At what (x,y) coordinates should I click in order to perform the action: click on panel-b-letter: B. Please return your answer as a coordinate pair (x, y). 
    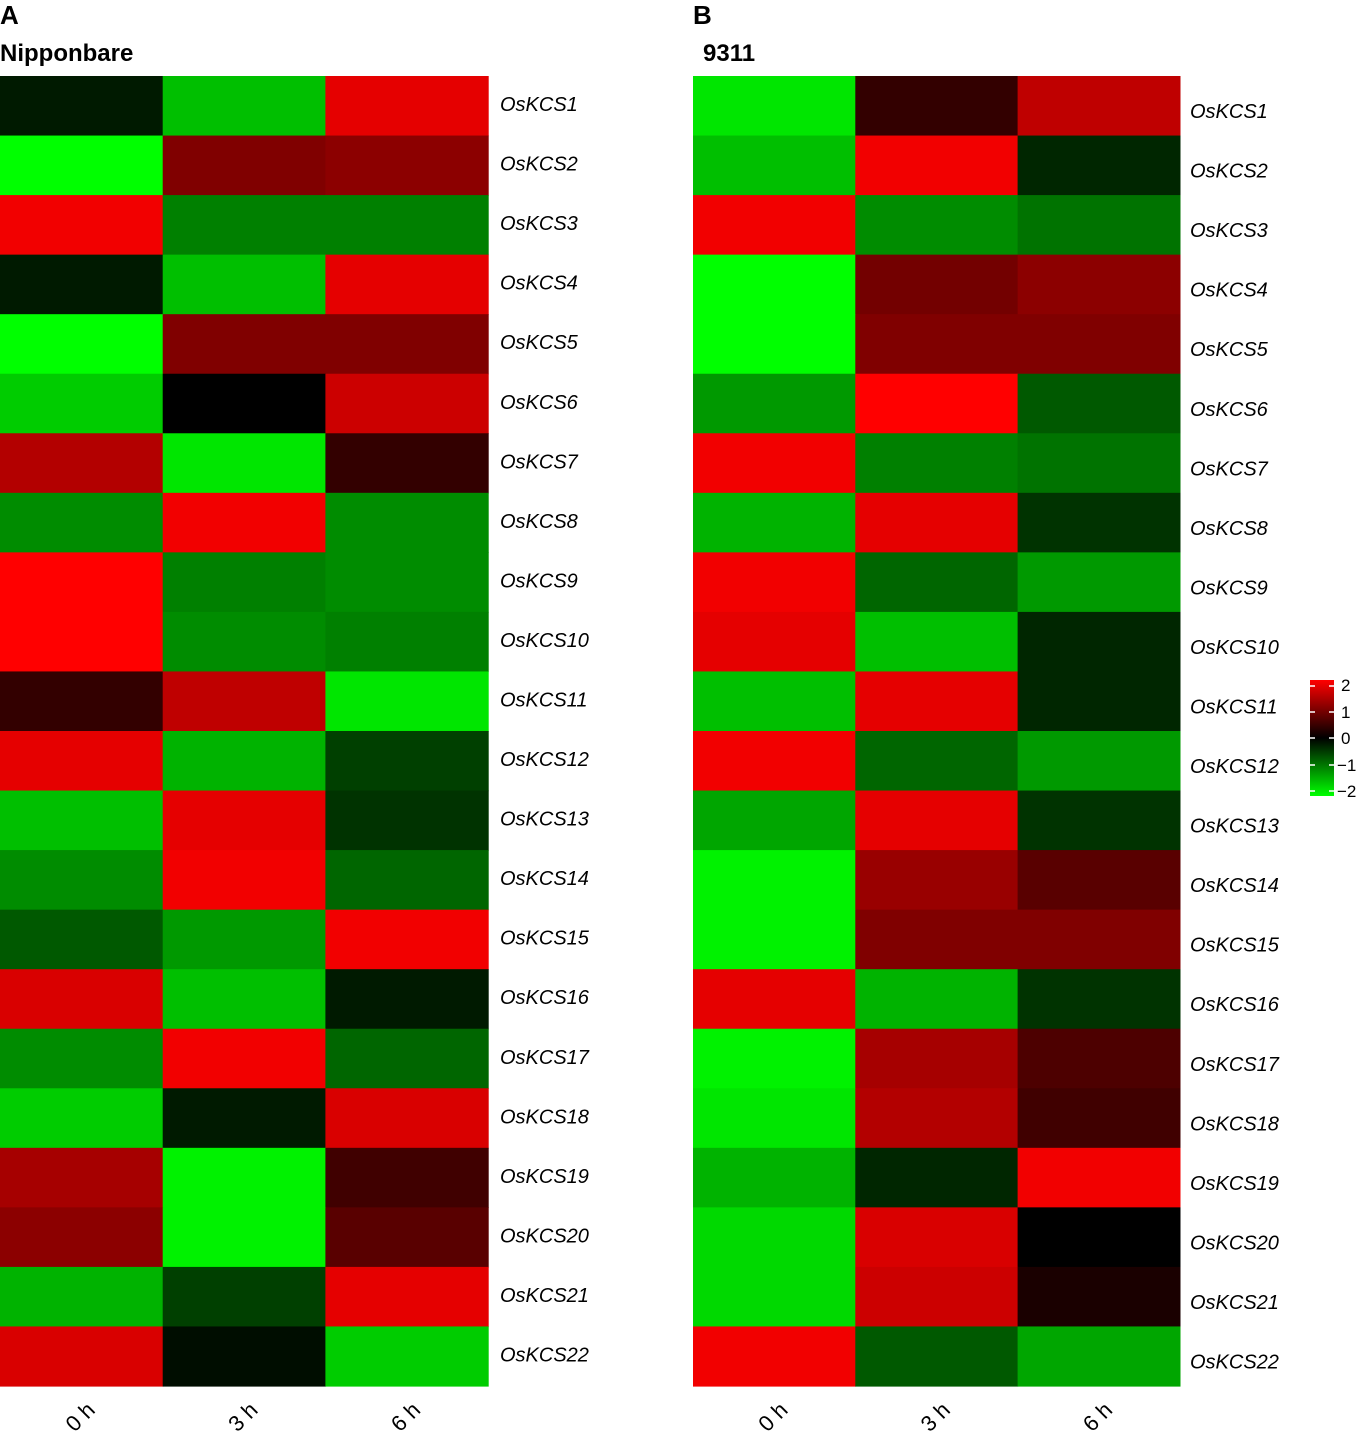
    Looking at the image, I should click on (702, 15).